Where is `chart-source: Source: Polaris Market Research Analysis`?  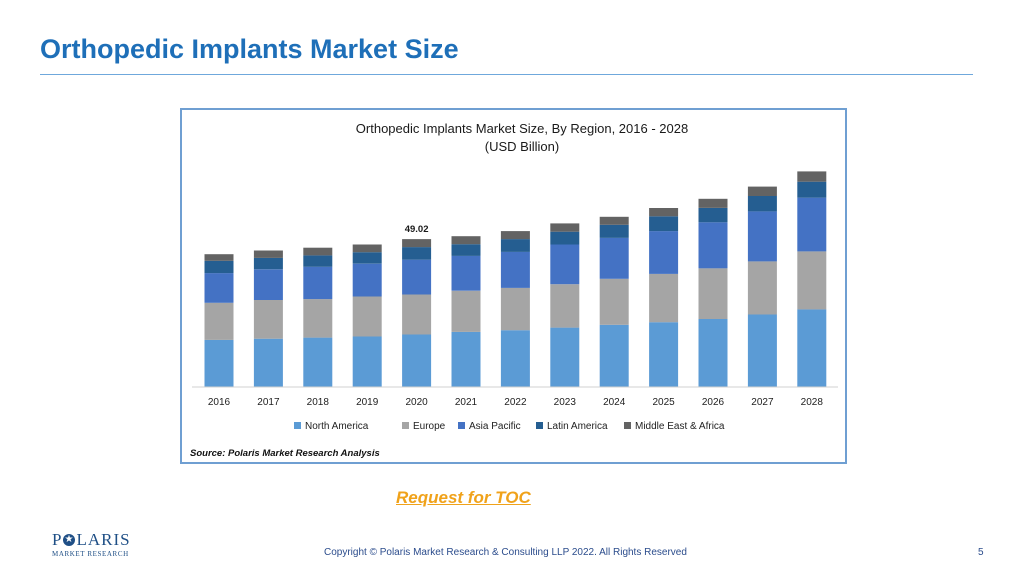 chart-source: Source: Polaris Market Research Analysis is located at coordinates (285, 453).